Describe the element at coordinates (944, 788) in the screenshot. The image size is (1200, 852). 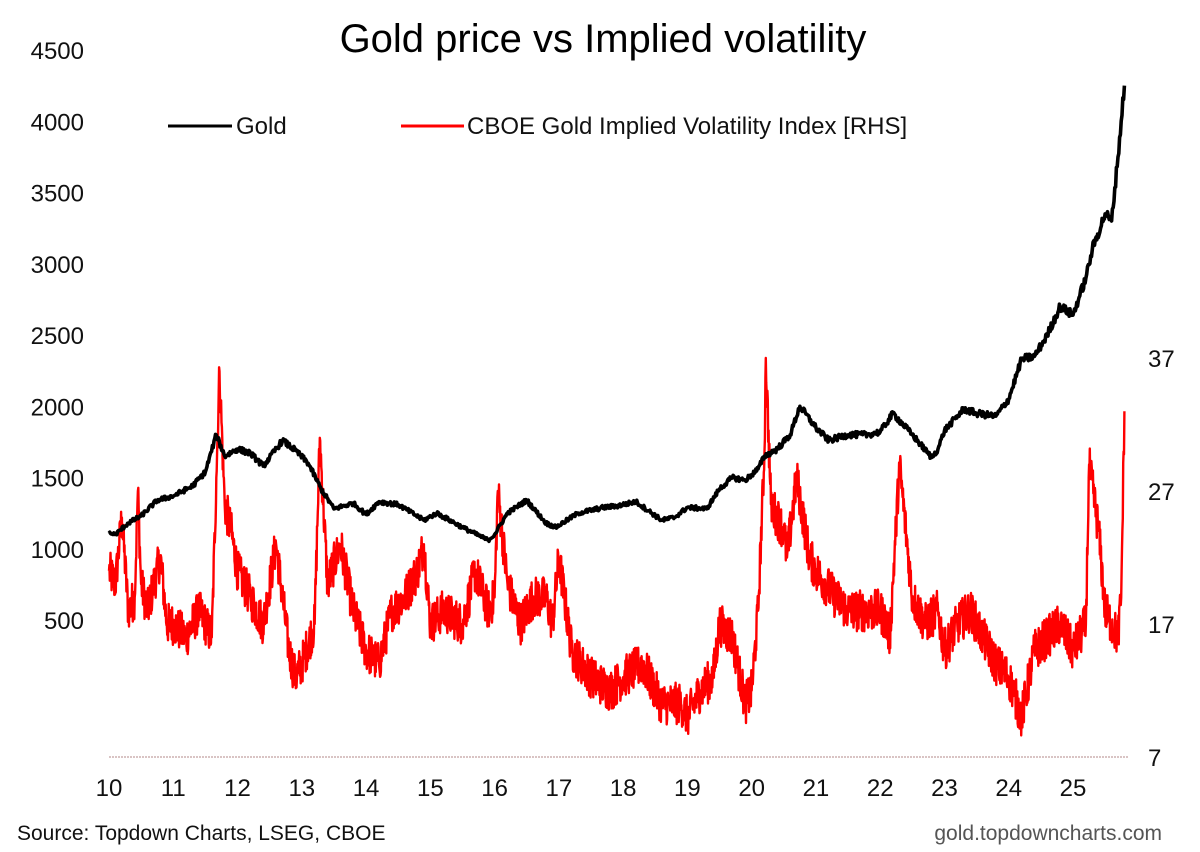
I see `x-axis-tick-label: 23` at that location.